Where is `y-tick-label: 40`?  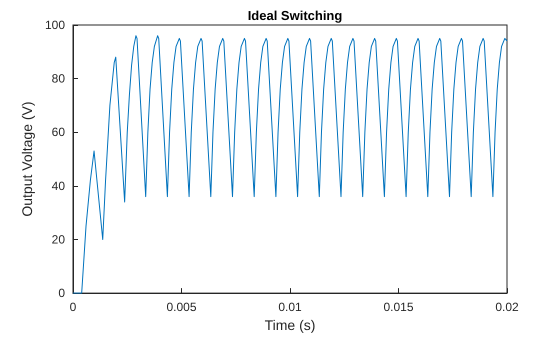 y-tick-label: 40 is located at coordinates (59, 185).